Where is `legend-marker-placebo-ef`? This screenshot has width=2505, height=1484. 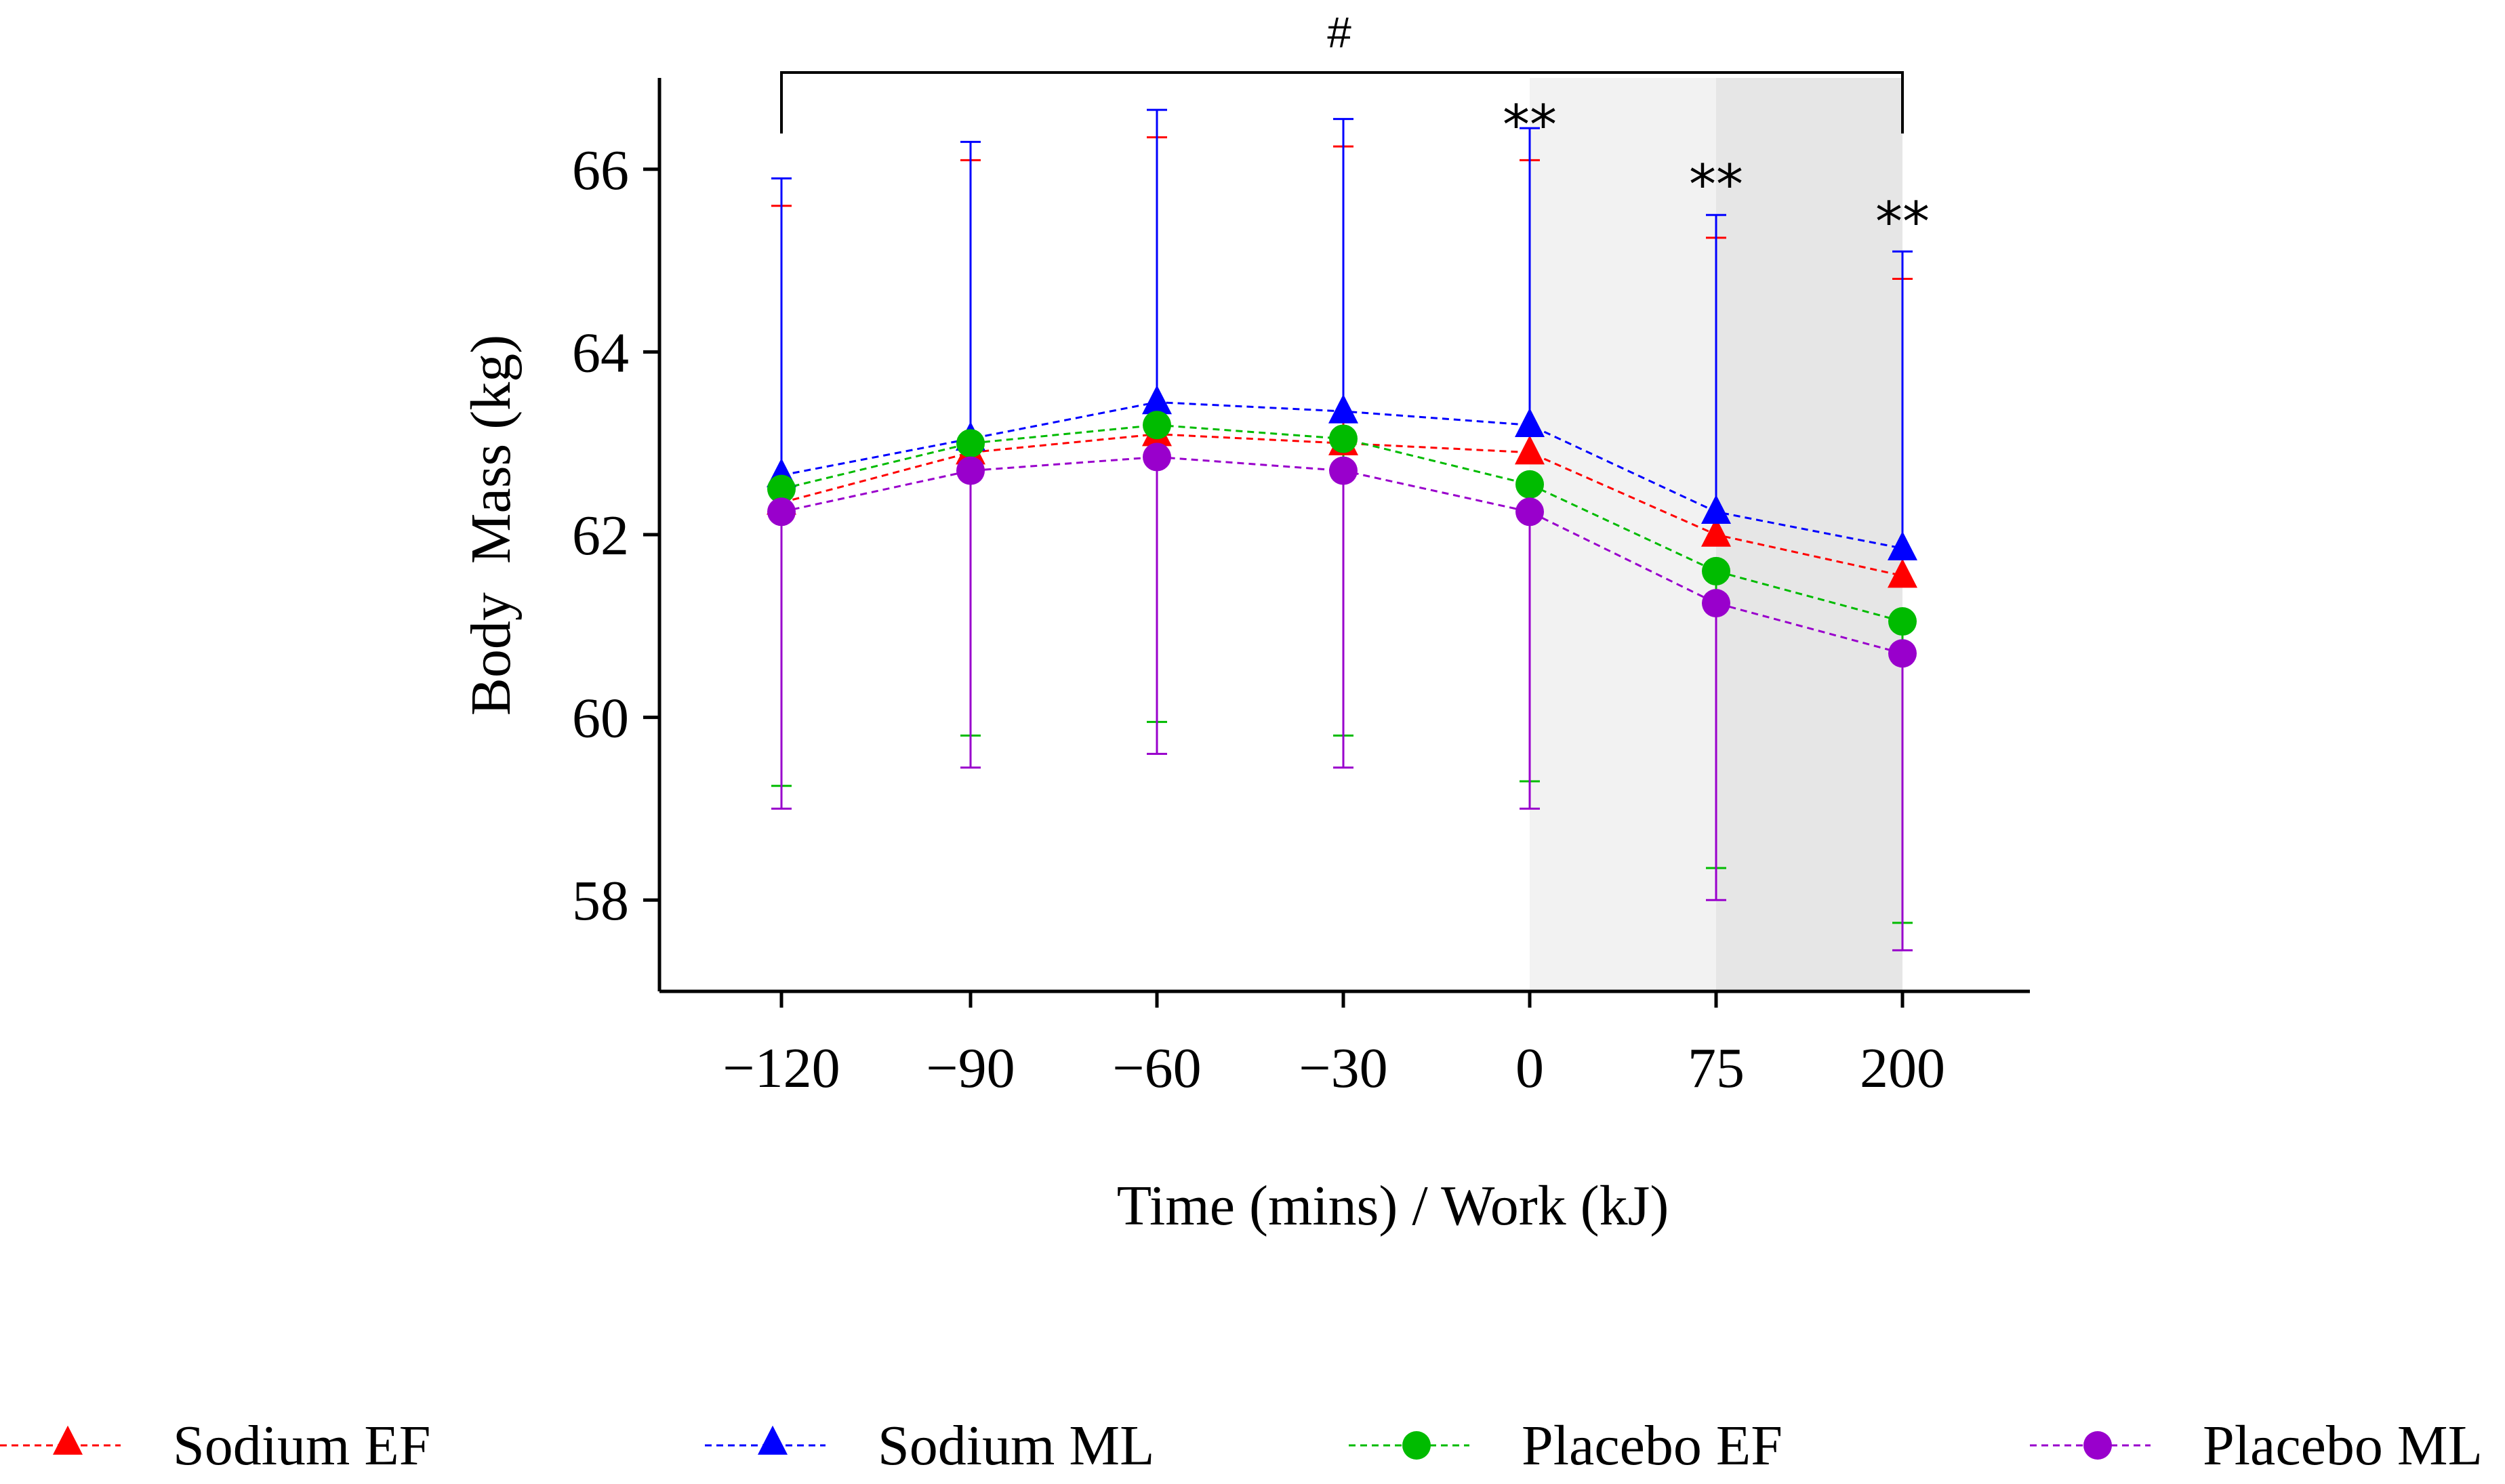
legend-marker-placebo-ef is located at coordinates (1416, 1445).